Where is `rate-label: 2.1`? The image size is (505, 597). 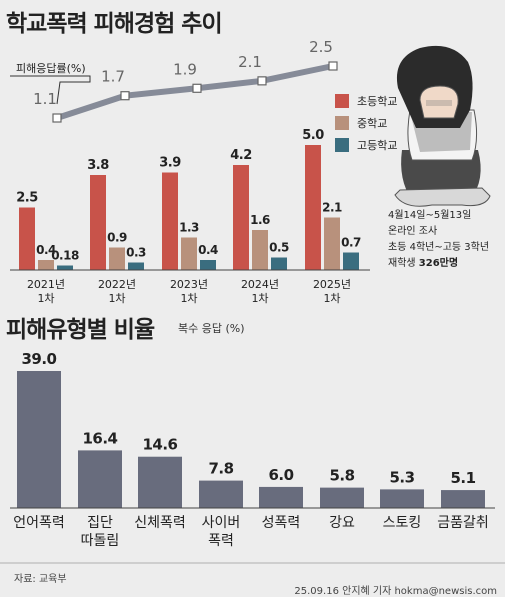
rate-label: 2.1 is located at coordinates (250, 62).